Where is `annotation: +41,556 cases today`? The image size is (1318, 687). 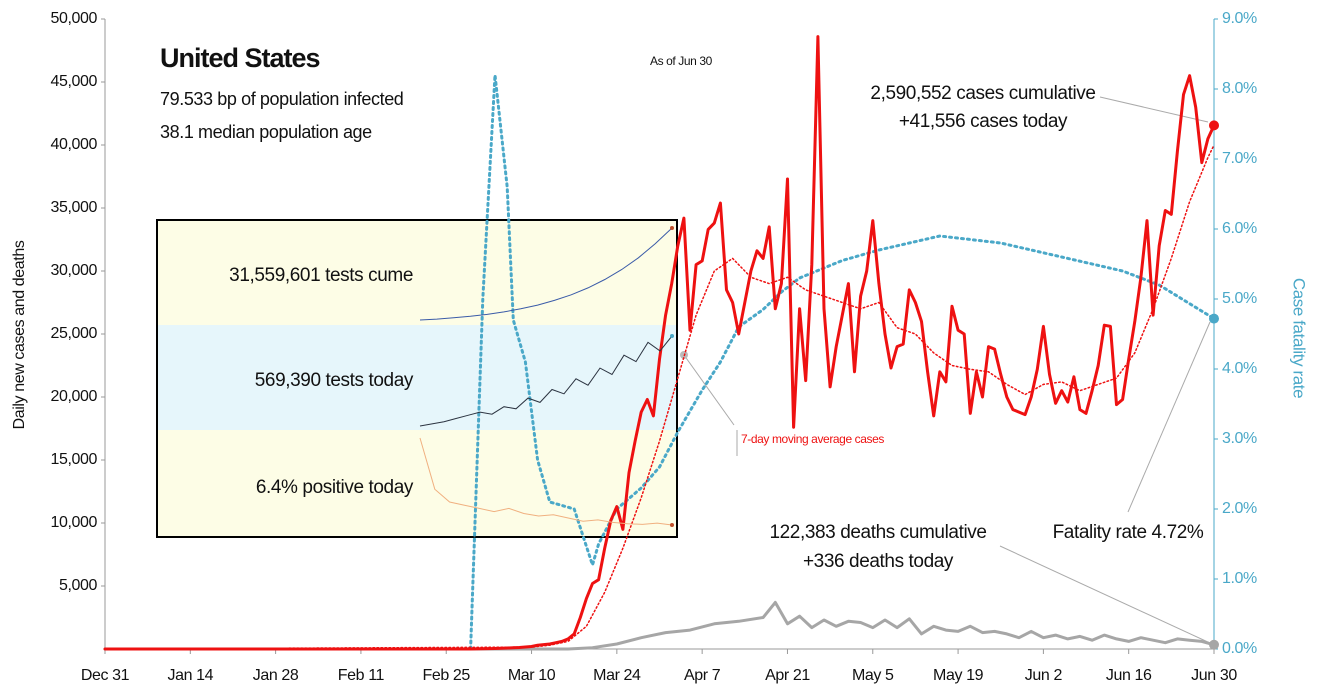
annotation: +41,556 cases today is located at coordinates (983, 121).